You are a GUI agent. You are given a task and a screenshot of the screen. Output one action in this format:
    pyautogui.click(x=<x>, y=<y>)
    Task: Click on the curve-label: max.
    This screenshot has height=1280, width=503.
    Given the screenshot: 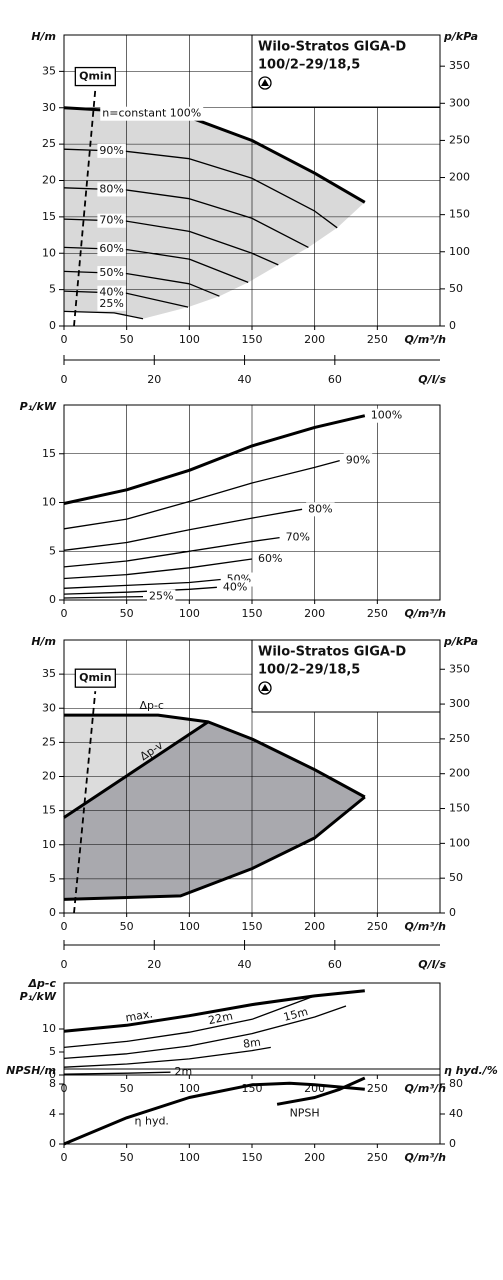 What is the action you would take?
    pyautogui.click(x=139, y=1015)
    